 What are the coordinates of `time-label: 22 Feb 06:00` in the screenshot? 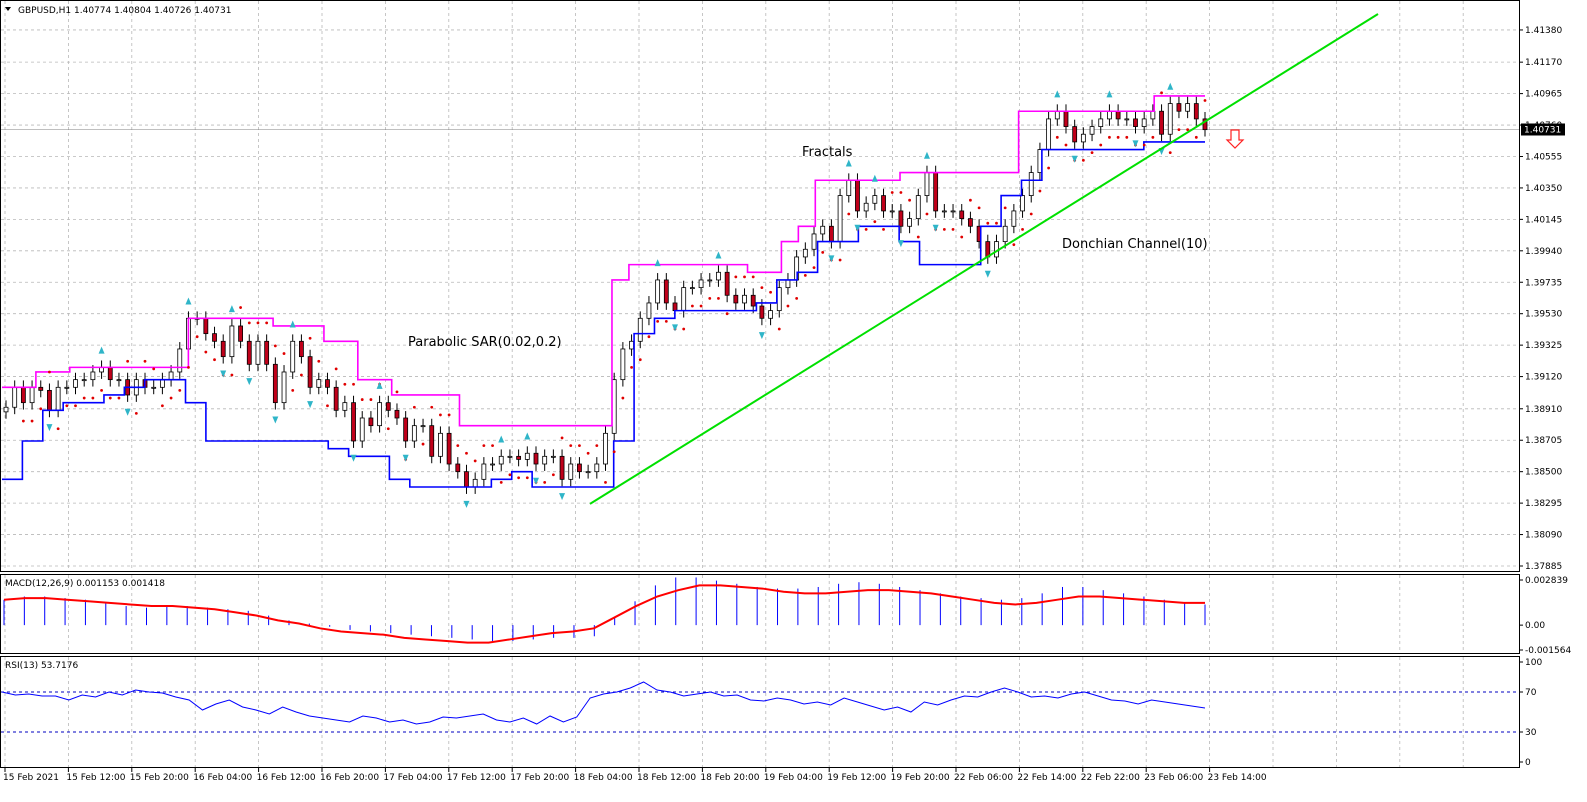 It's located at (983, 778).